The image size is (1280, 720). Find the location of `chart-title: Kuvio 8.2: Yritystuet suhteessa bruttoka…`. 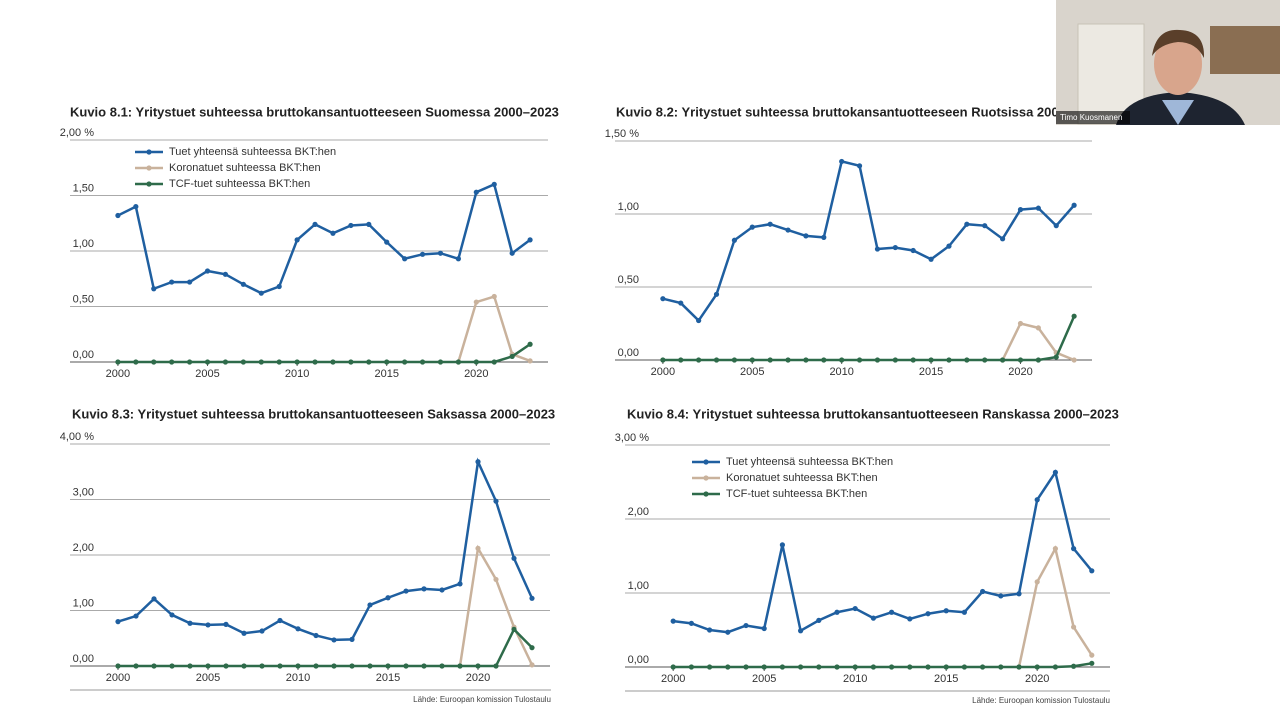

chart-title: Kuvio 8.2: Yritystuet suhteessa bruttoka… is located at coordinates (859, 111).